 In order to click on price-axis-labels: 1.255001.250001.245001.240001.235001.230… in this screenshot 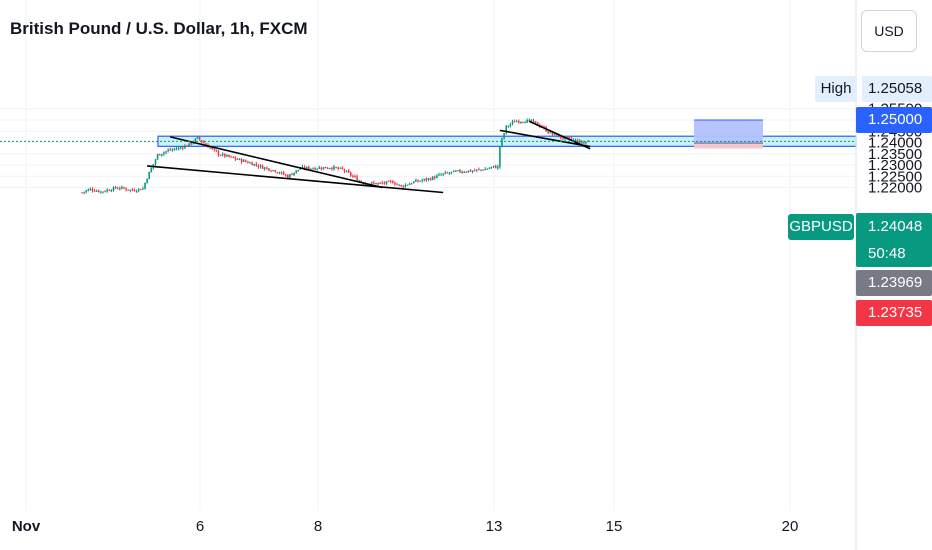, I will do `click(895, 149)`.